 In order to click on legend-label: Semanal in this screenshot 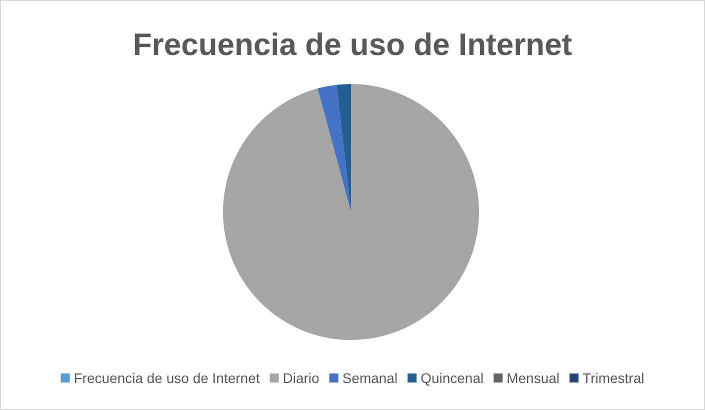, I will do `click(370, 378)`.